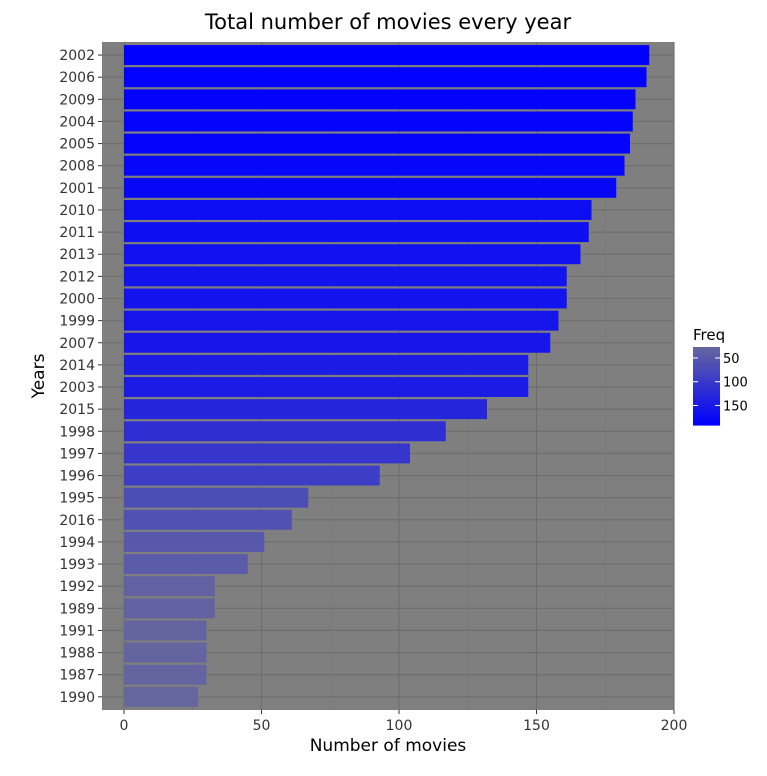 Image resolution: width=767 pixels, height=776 pixels. What do you see at coordinates (161, 696) in the screenshot?
I see `bar-1990` at bounding box center [161, 696].